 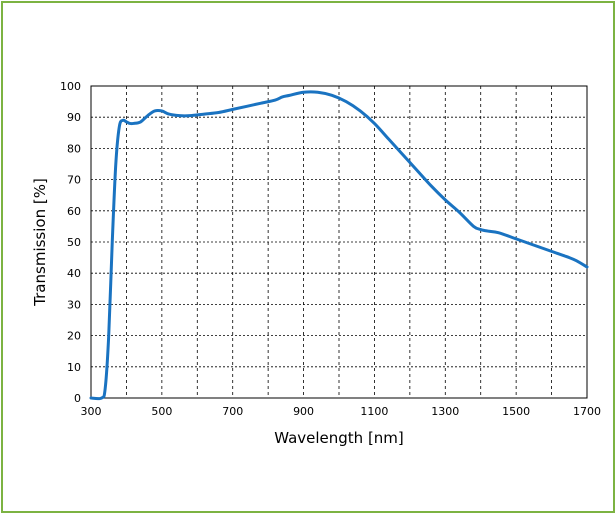 What do you see at coordinates (74, 211) in the screenshot?
I see `y-tick-label: 60` at bounding box center [74, 211].